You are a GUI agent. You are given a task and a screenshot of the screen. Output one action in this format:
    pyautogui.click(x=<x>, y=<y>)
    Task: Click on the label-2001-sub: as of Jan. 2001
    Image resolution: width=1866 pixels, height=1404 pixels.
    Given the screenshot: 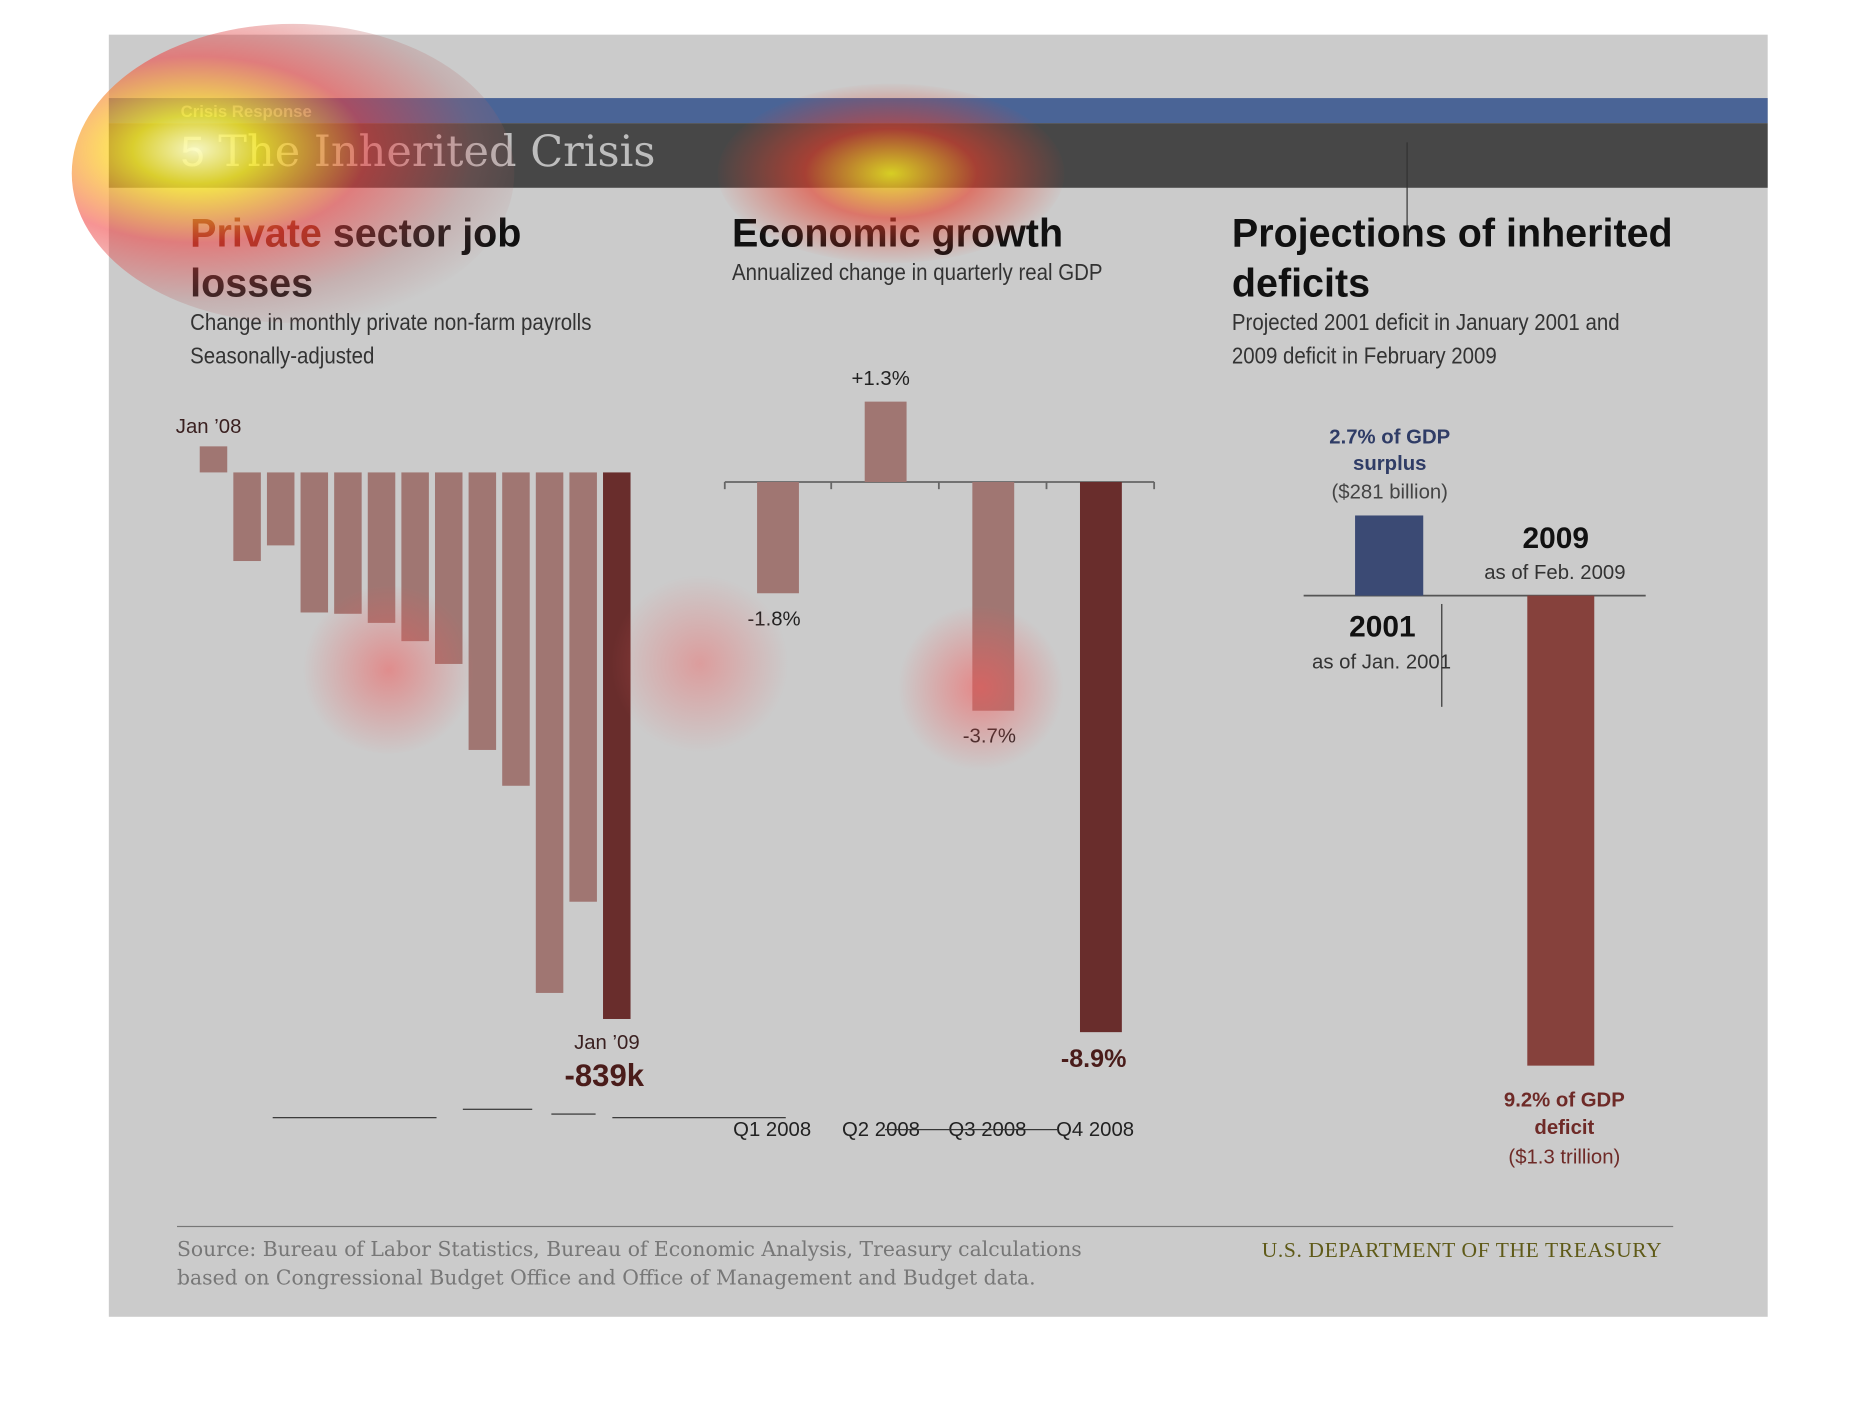 What is the action you would take?
    pyautogui.click(x=1382, y=662)
    